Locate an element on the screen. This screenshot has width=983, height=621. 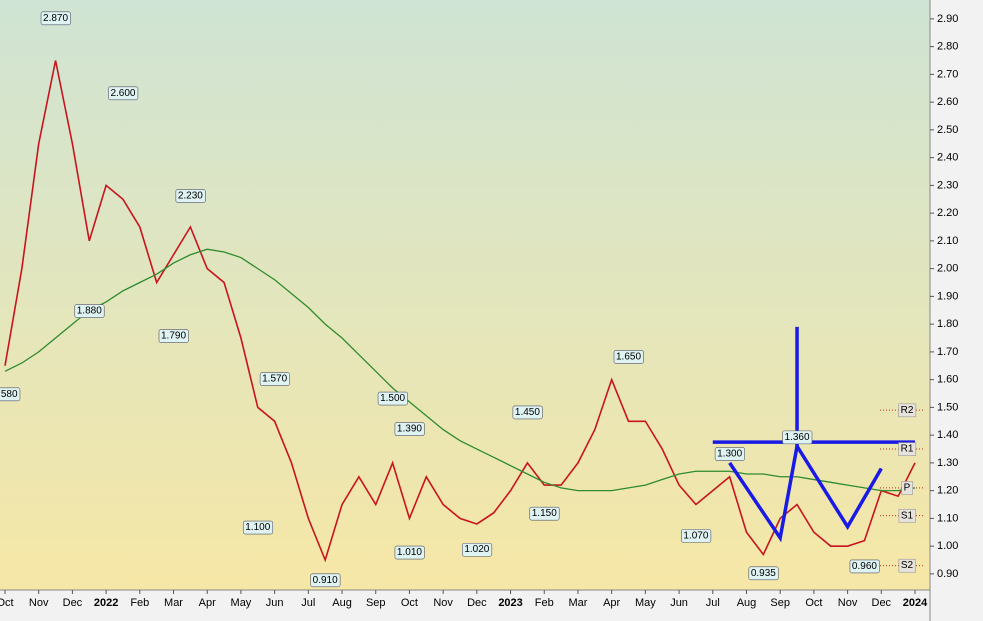
annotation-label: 2.600 is located at coordinates (122, 93).